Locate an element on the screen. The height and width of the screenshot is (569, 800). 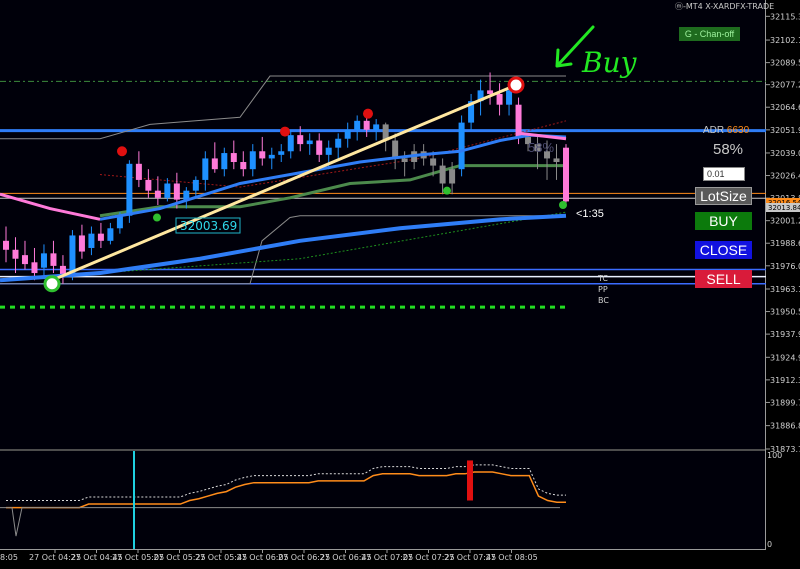
buy-arrow-icon is located at coordinates (575, 46).